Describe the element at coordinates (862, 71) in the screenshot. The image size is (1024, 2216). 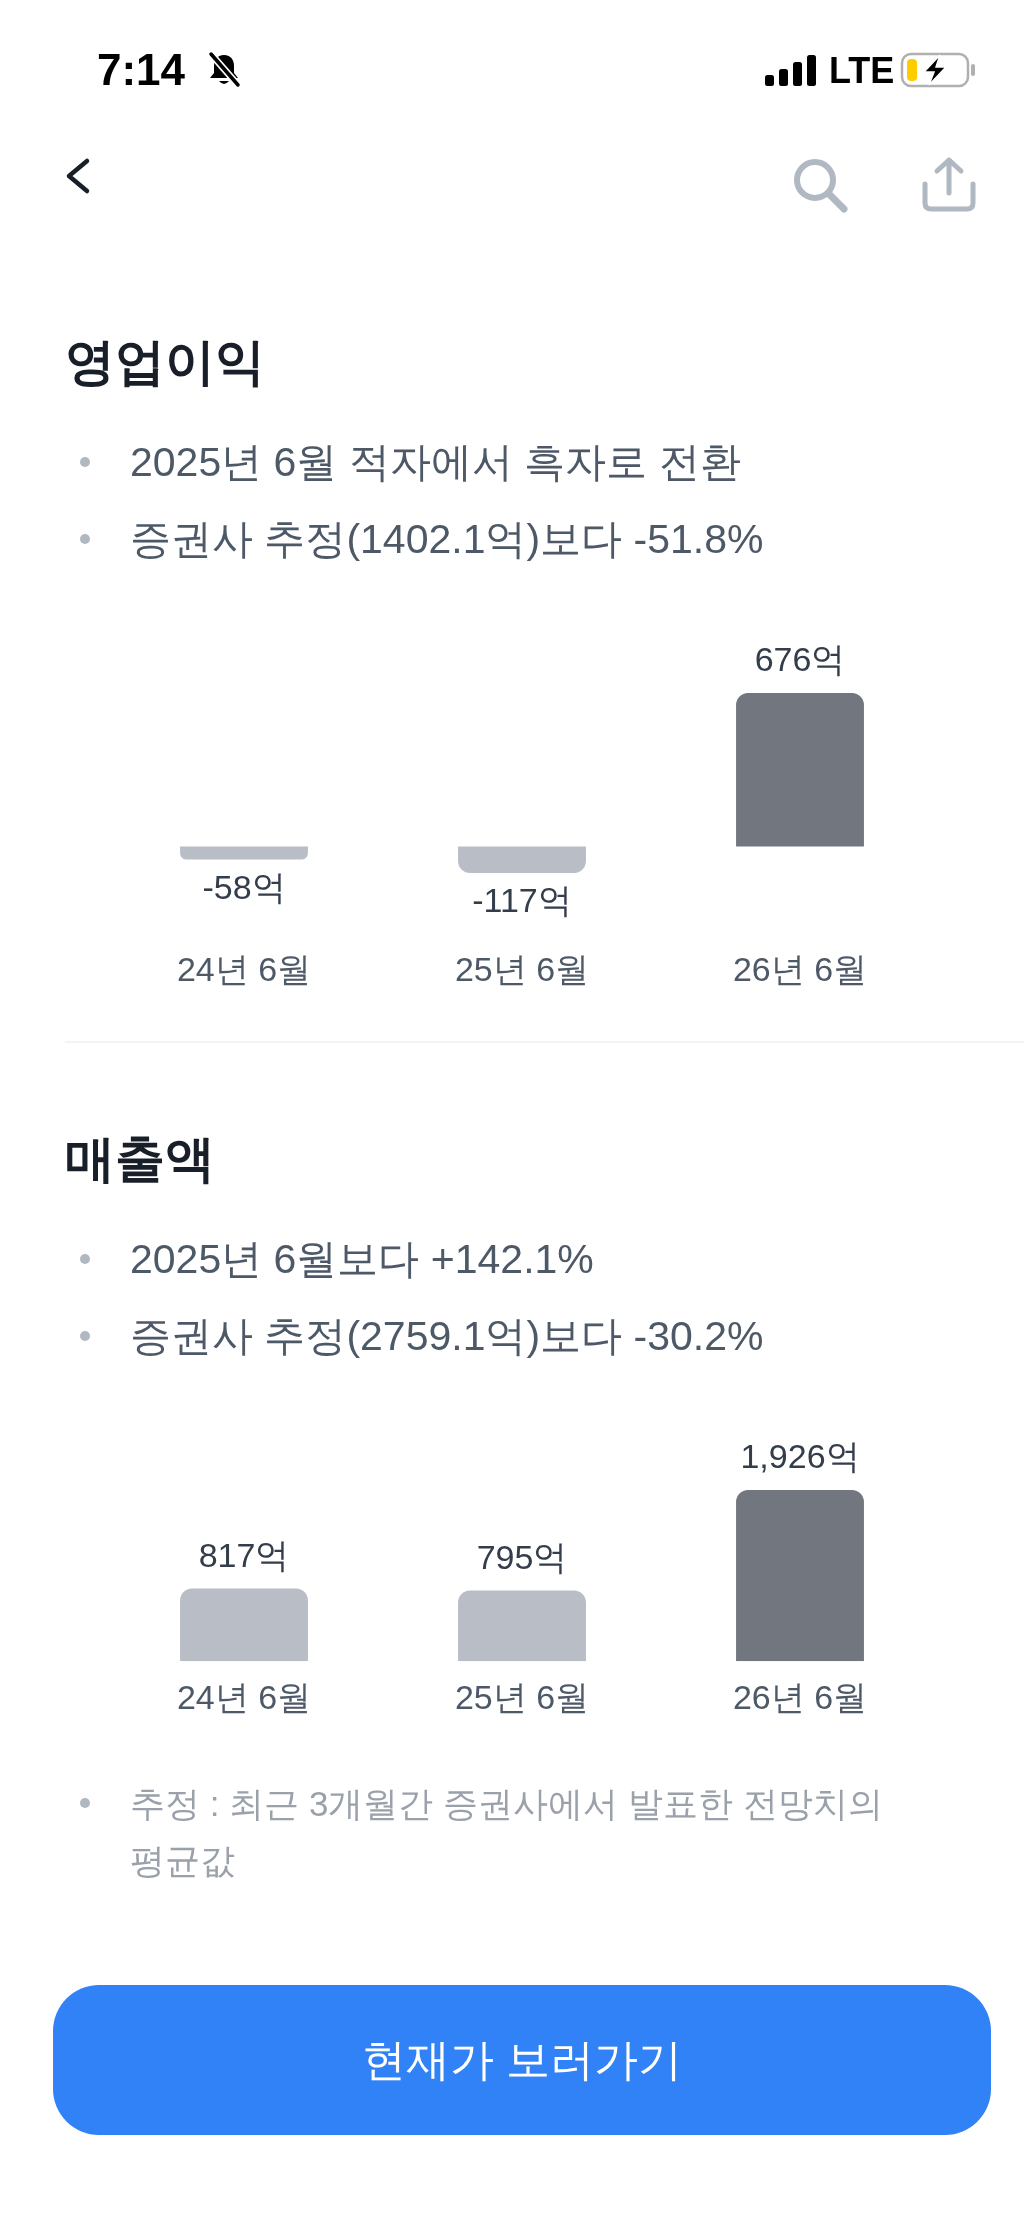
I see `text: LTE` at that location.